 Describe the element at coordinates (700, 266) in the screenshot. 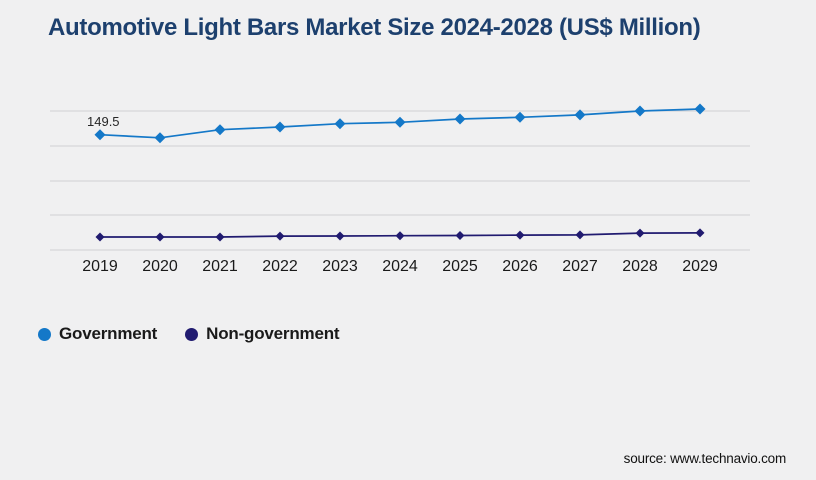

I see `x-axis-label-2029: 2029` at that location.